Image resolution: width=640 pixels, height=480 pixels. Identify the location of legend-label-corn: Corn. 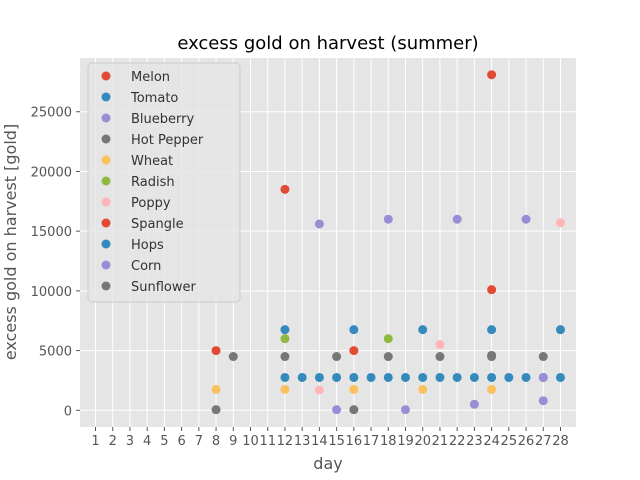
(146, 266).